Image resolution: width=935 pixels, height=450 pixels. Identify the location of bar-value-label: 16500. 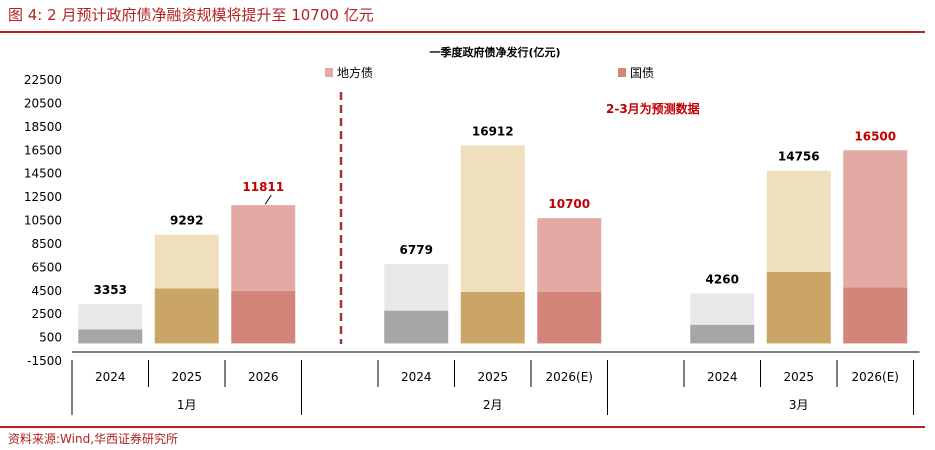
(875, 136).